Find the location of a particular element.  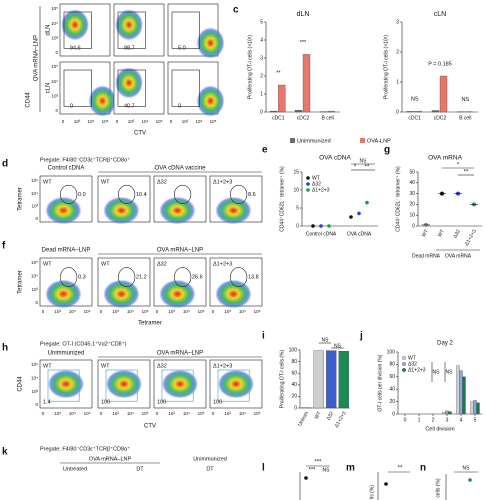

significance: NS is located at coordinates (327, 470).